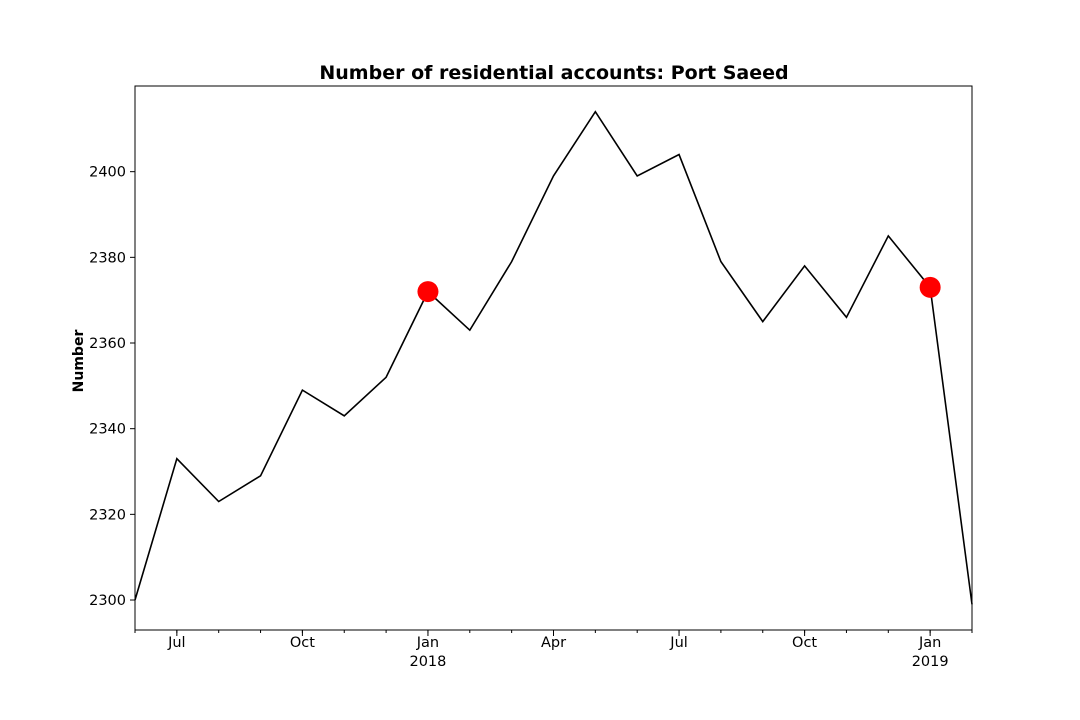 Image resolution: width=1080 pixels, height=720 pixels. Describe the element at coordinates (804, 643) in the screenshot. I see `x-tick-label-5: Oct` at that location.